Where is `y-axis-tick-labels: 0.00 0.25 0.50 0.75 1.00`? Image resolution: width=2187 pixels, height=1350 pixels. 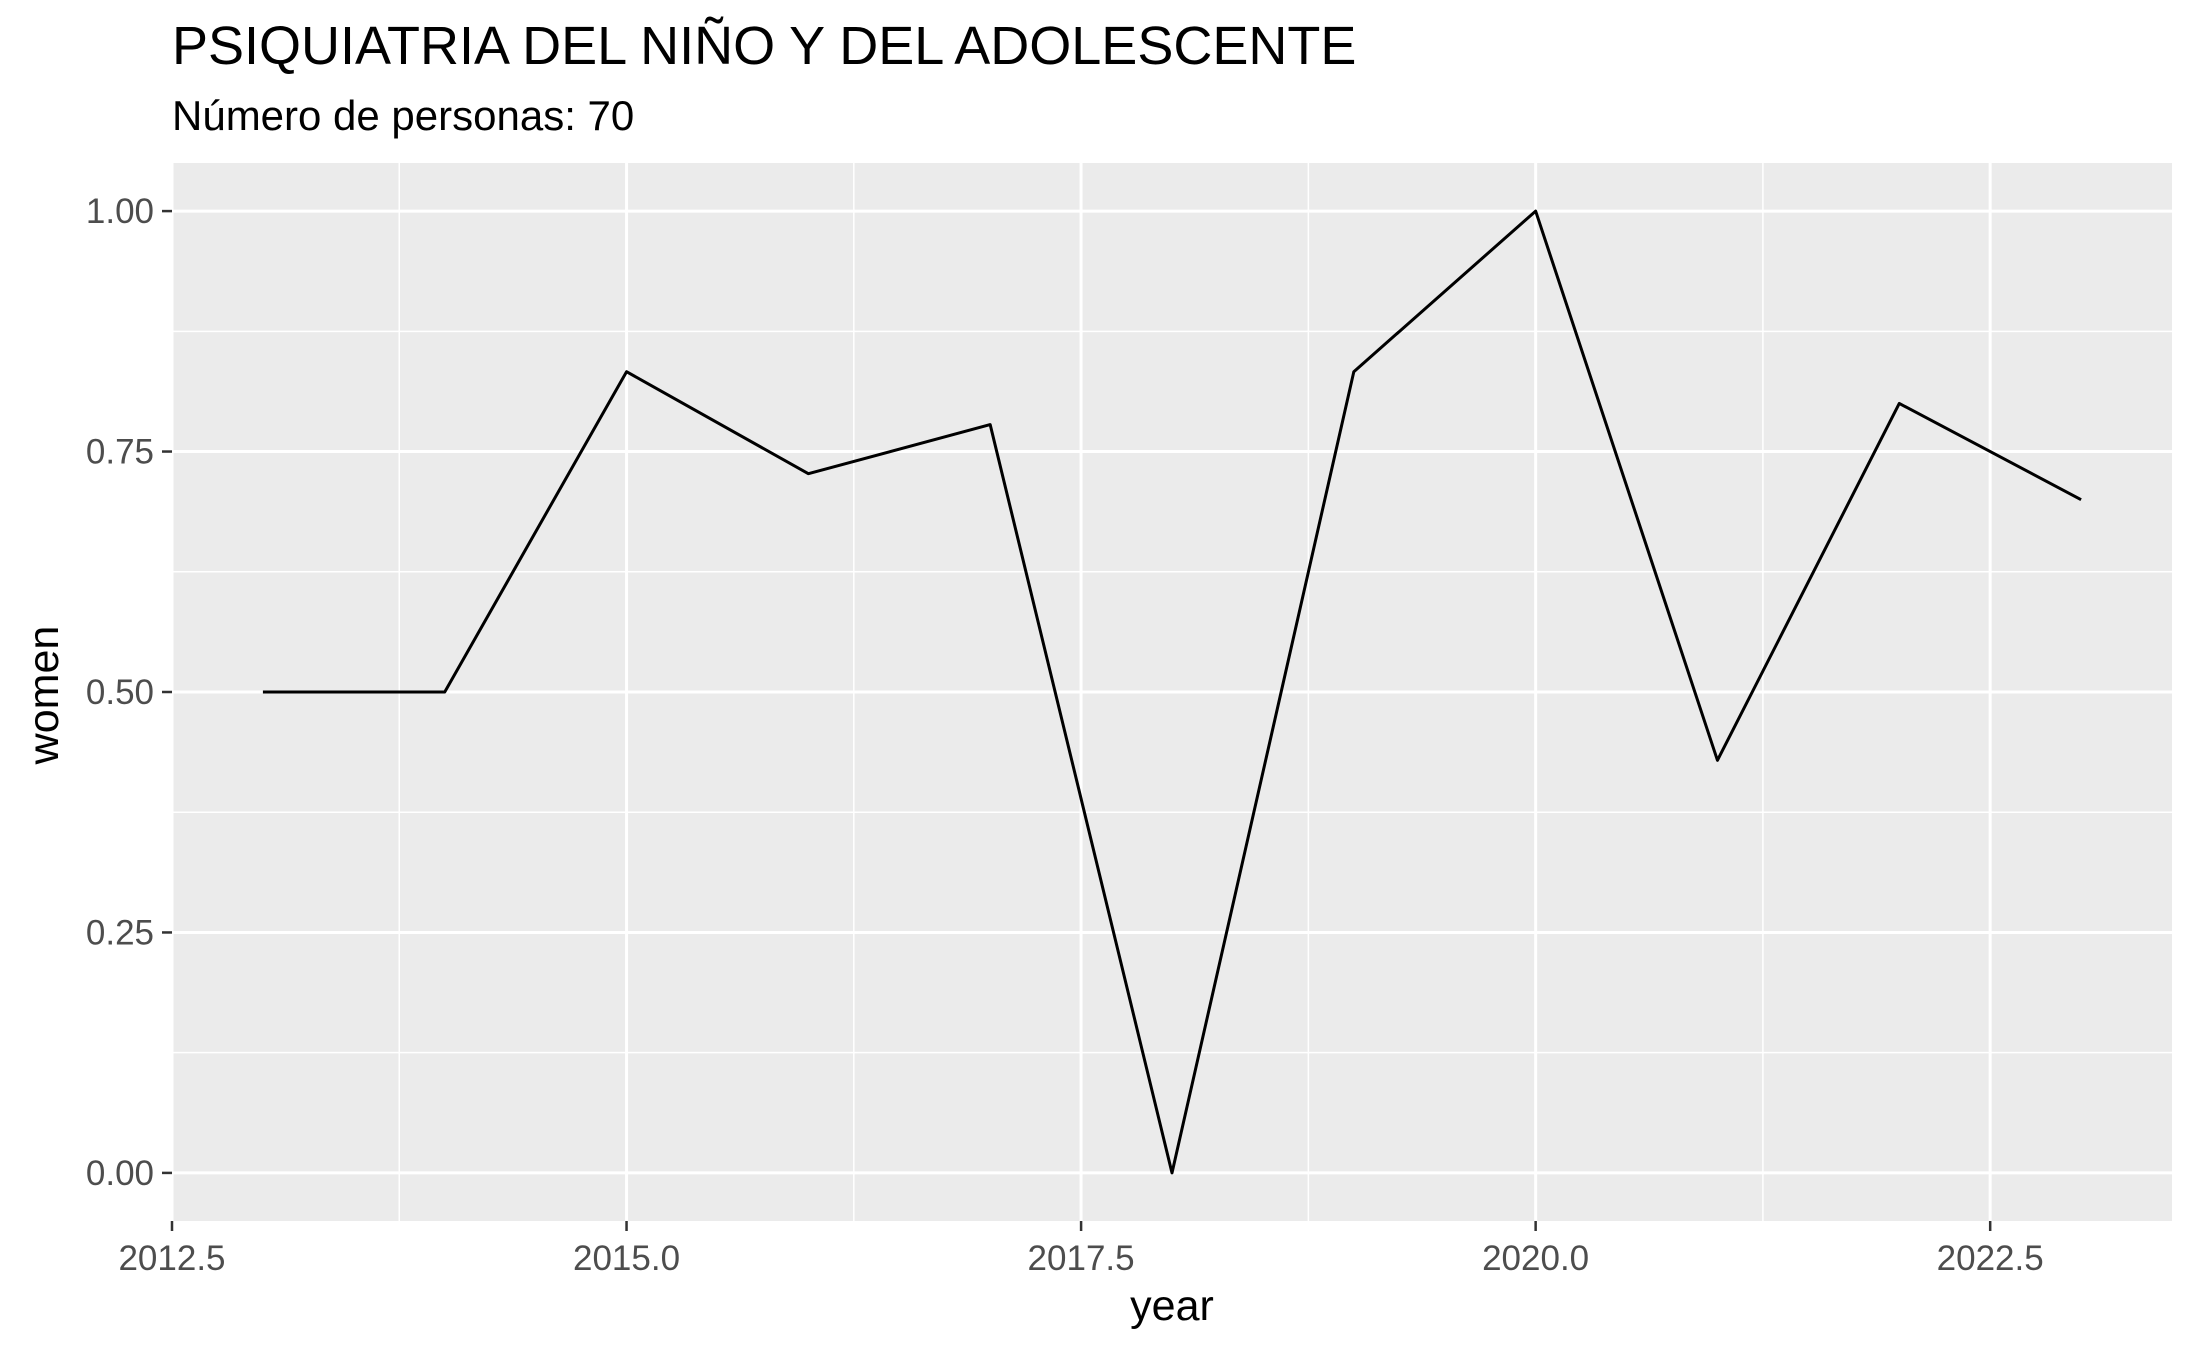
y-axis-tick-labels: 0.00 0.25 0.50 0.75 1.00 is located at coordinates (120, 692).